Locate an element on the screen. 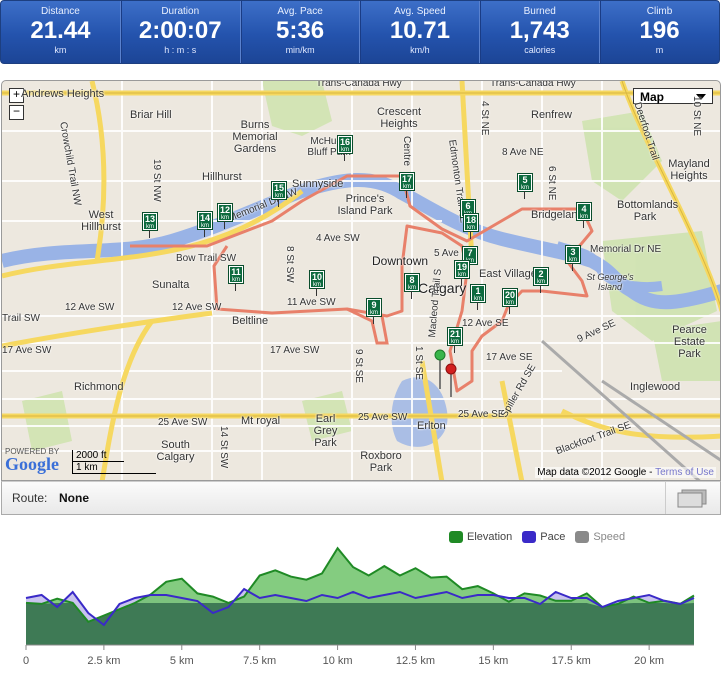  x-tick-label: 5 km is located at coordinates (182, 661).